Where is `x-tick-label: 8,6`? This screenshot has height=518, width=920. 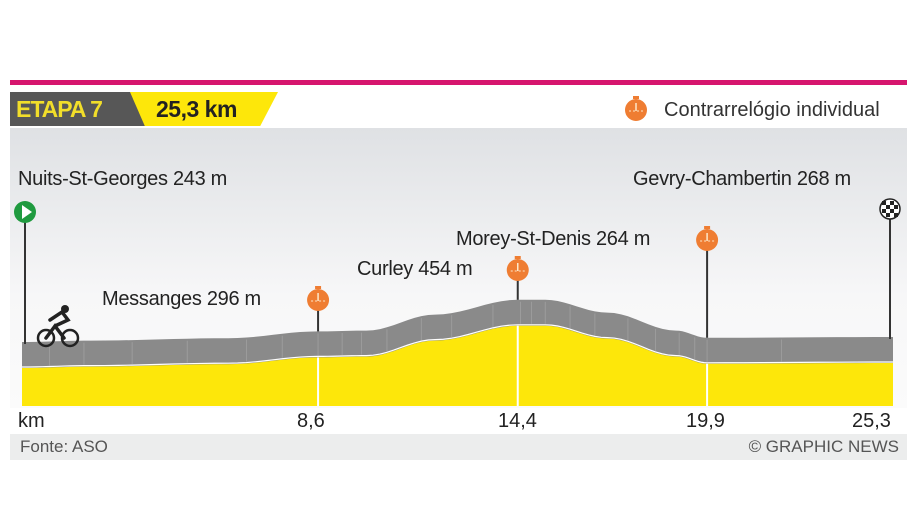
x-tick-label: 8,6 is located at coordinates (311, 421).